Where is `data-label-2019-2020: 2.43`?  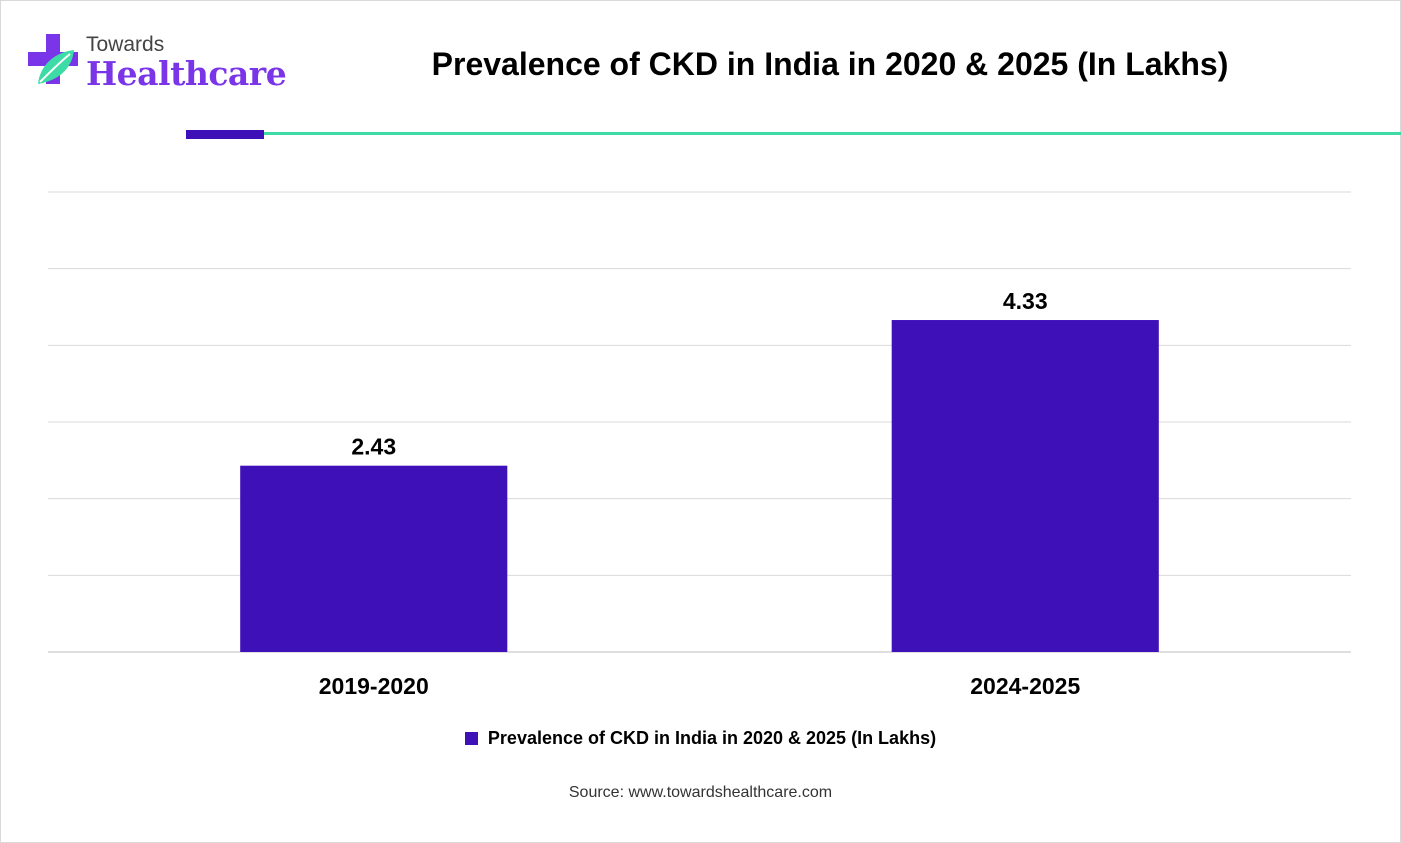
data-label-2019-2020: 2.43 is located at coordinates (373, 447).